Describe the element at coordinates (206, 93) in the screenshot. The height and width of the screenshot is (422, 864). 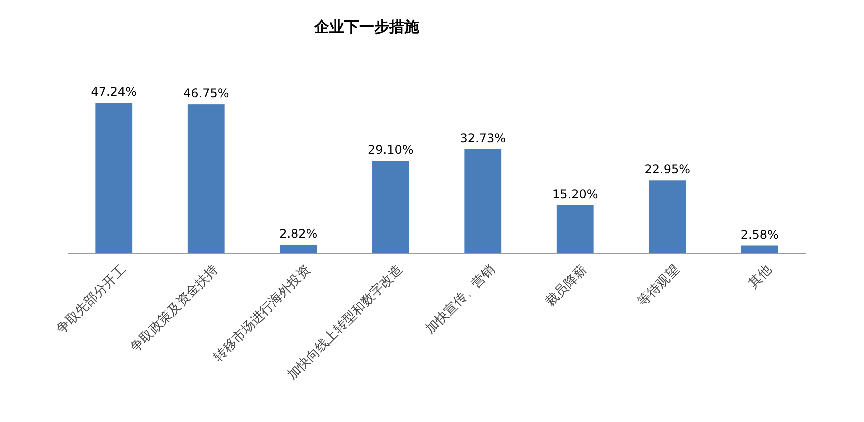
I see `data-label: 46.75%` at that location.